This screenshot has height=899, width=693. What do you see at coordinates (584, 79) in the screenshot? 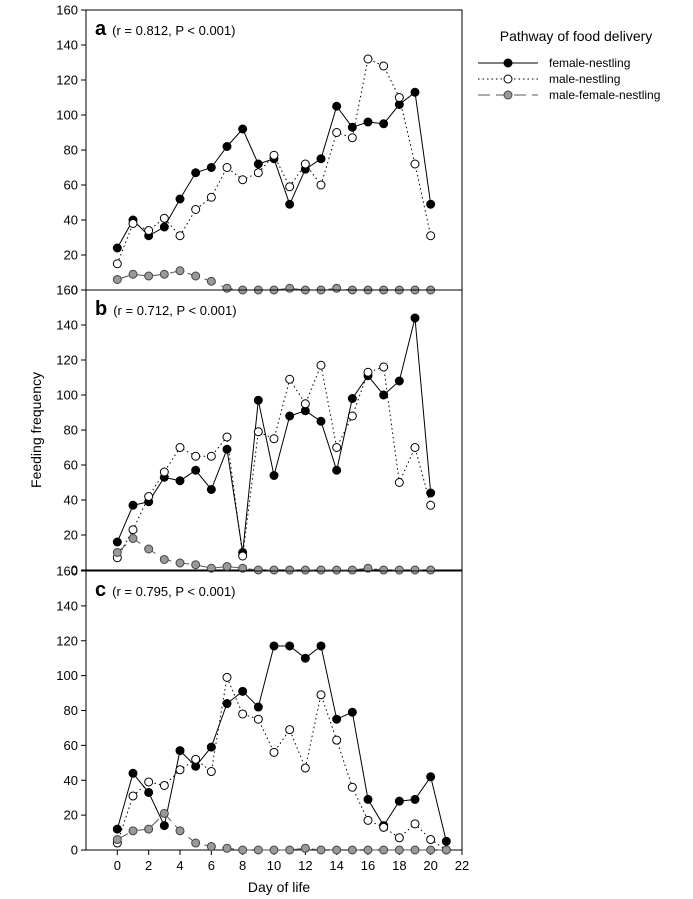
I see `legend-label-male-nestling: male-nestling` at bounding box center [584, 79].